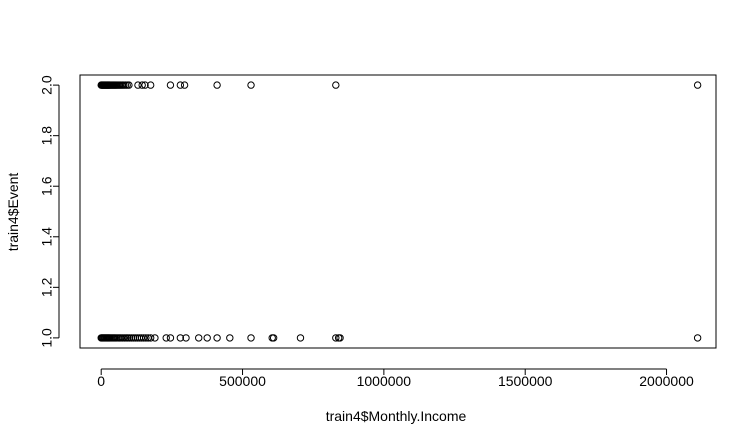 The width and height of the screenshot is (755, 445). What do you see at coordinates (666, 381) in the screenshot?
I see `x-tick-label: 2000000` at bounding box center [666, 381].